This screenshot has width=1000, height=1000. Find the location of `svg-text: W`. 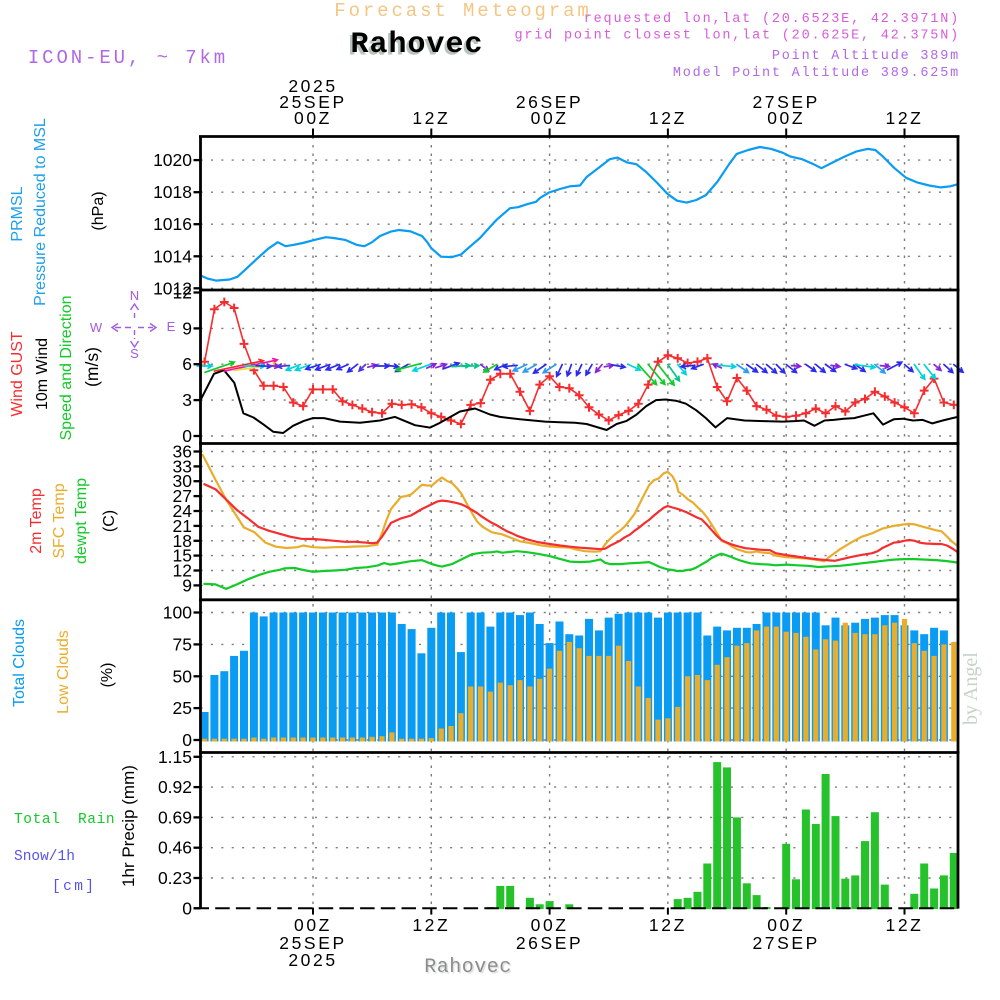

svg-text: W is located at coordinates (96, 327).